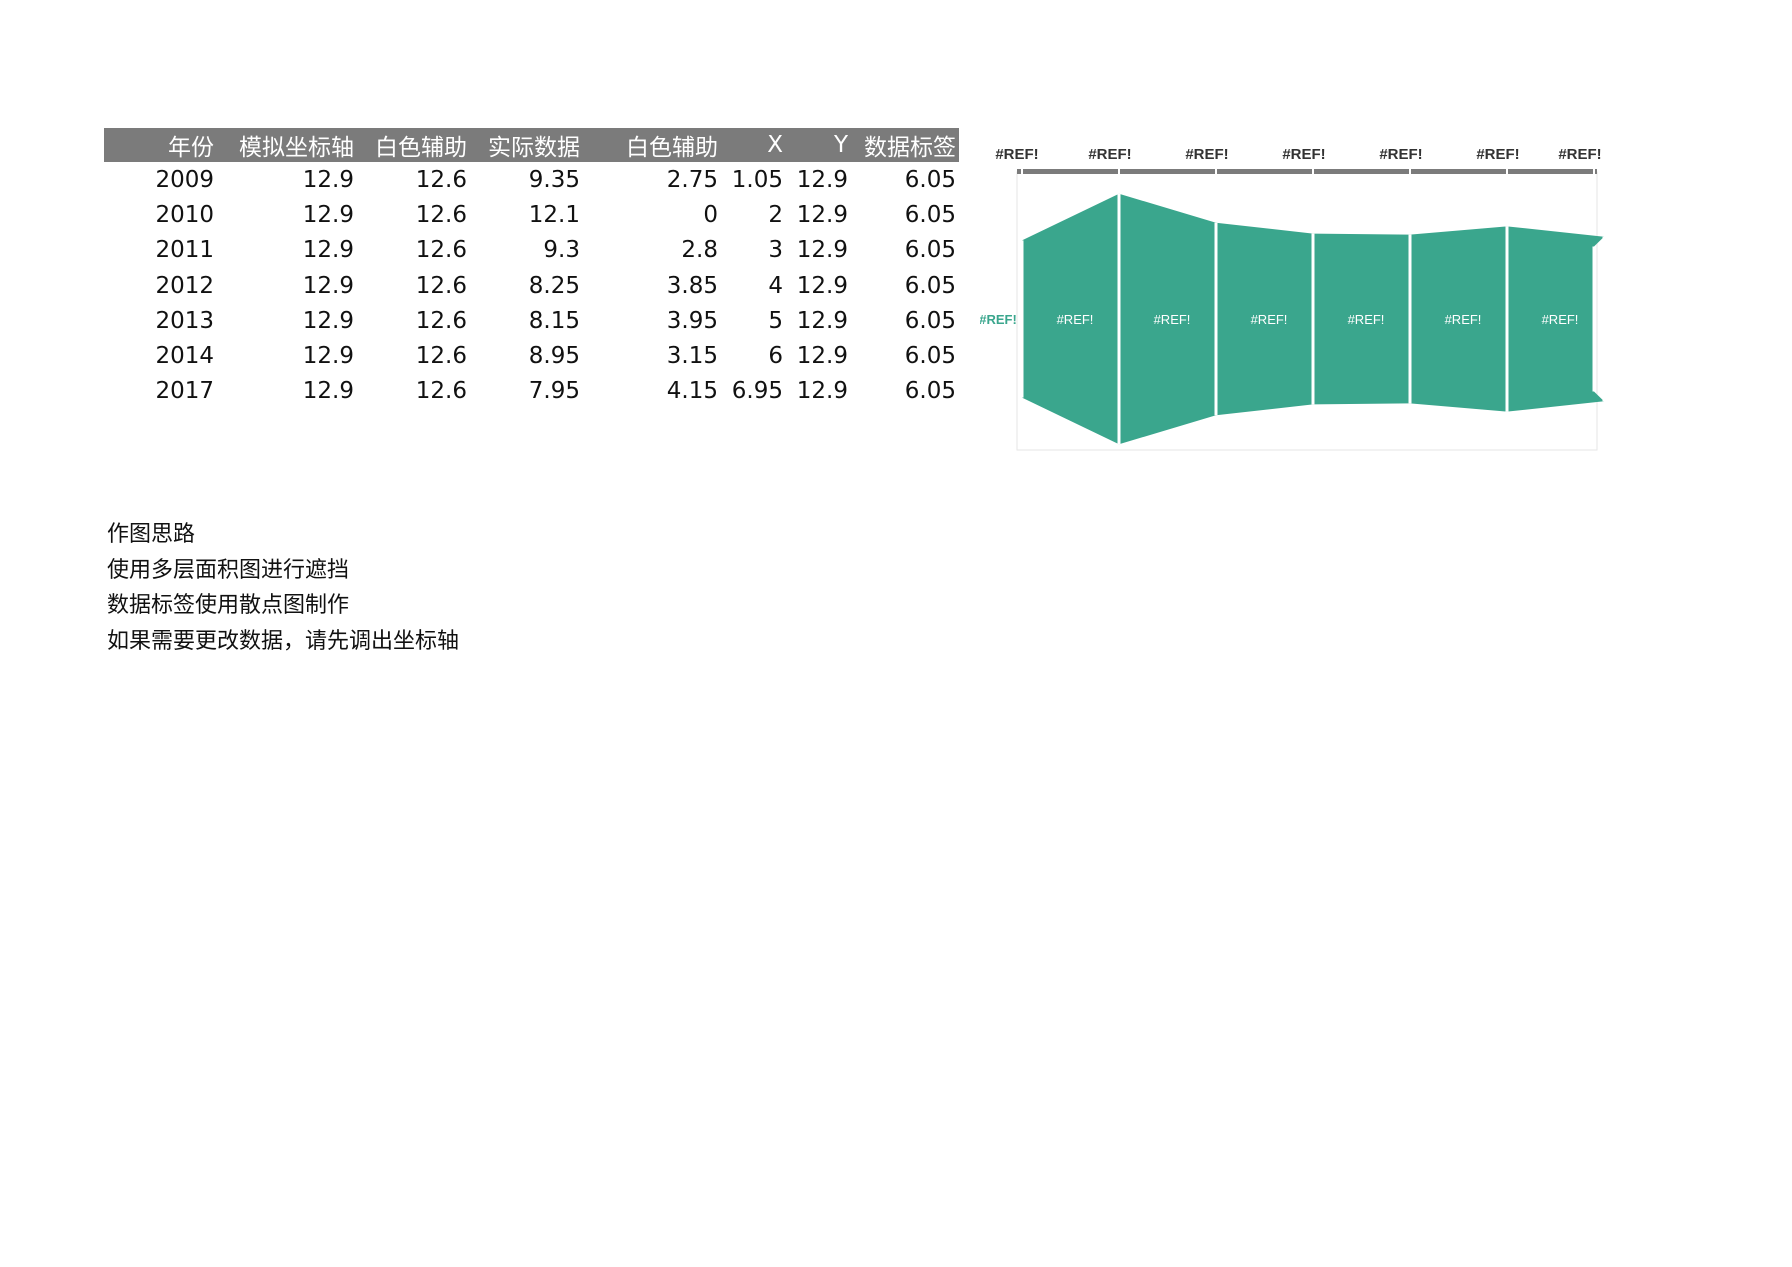 This screenshot has height=1267, width=1792. Describe the element at coordinates (775, 250) in the screenshot. I see `table-cell: 3` at that location.